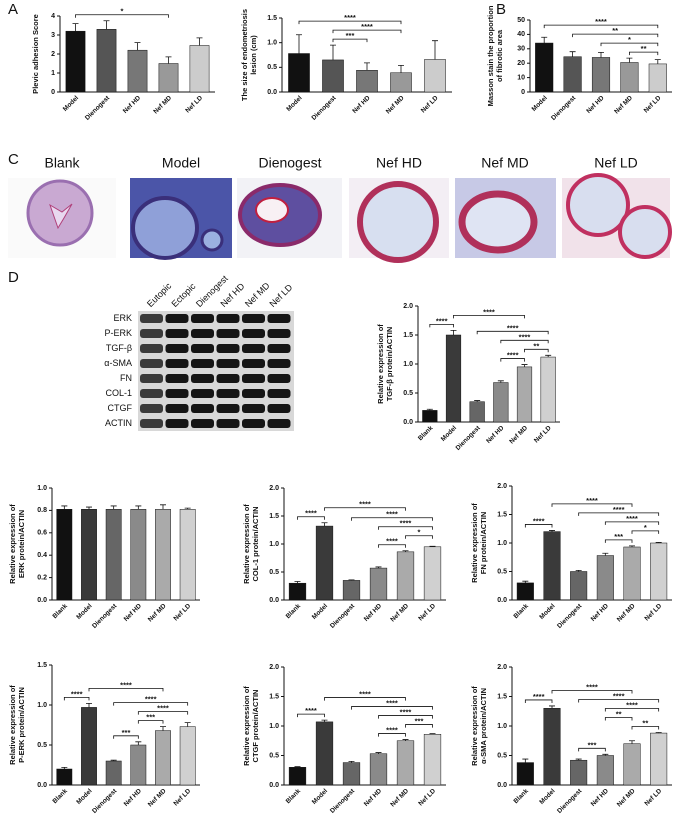  Describe the element at coordinates (499, 55) in the screenshot. I see `y-axis-label: of fibrotic area` at that location.